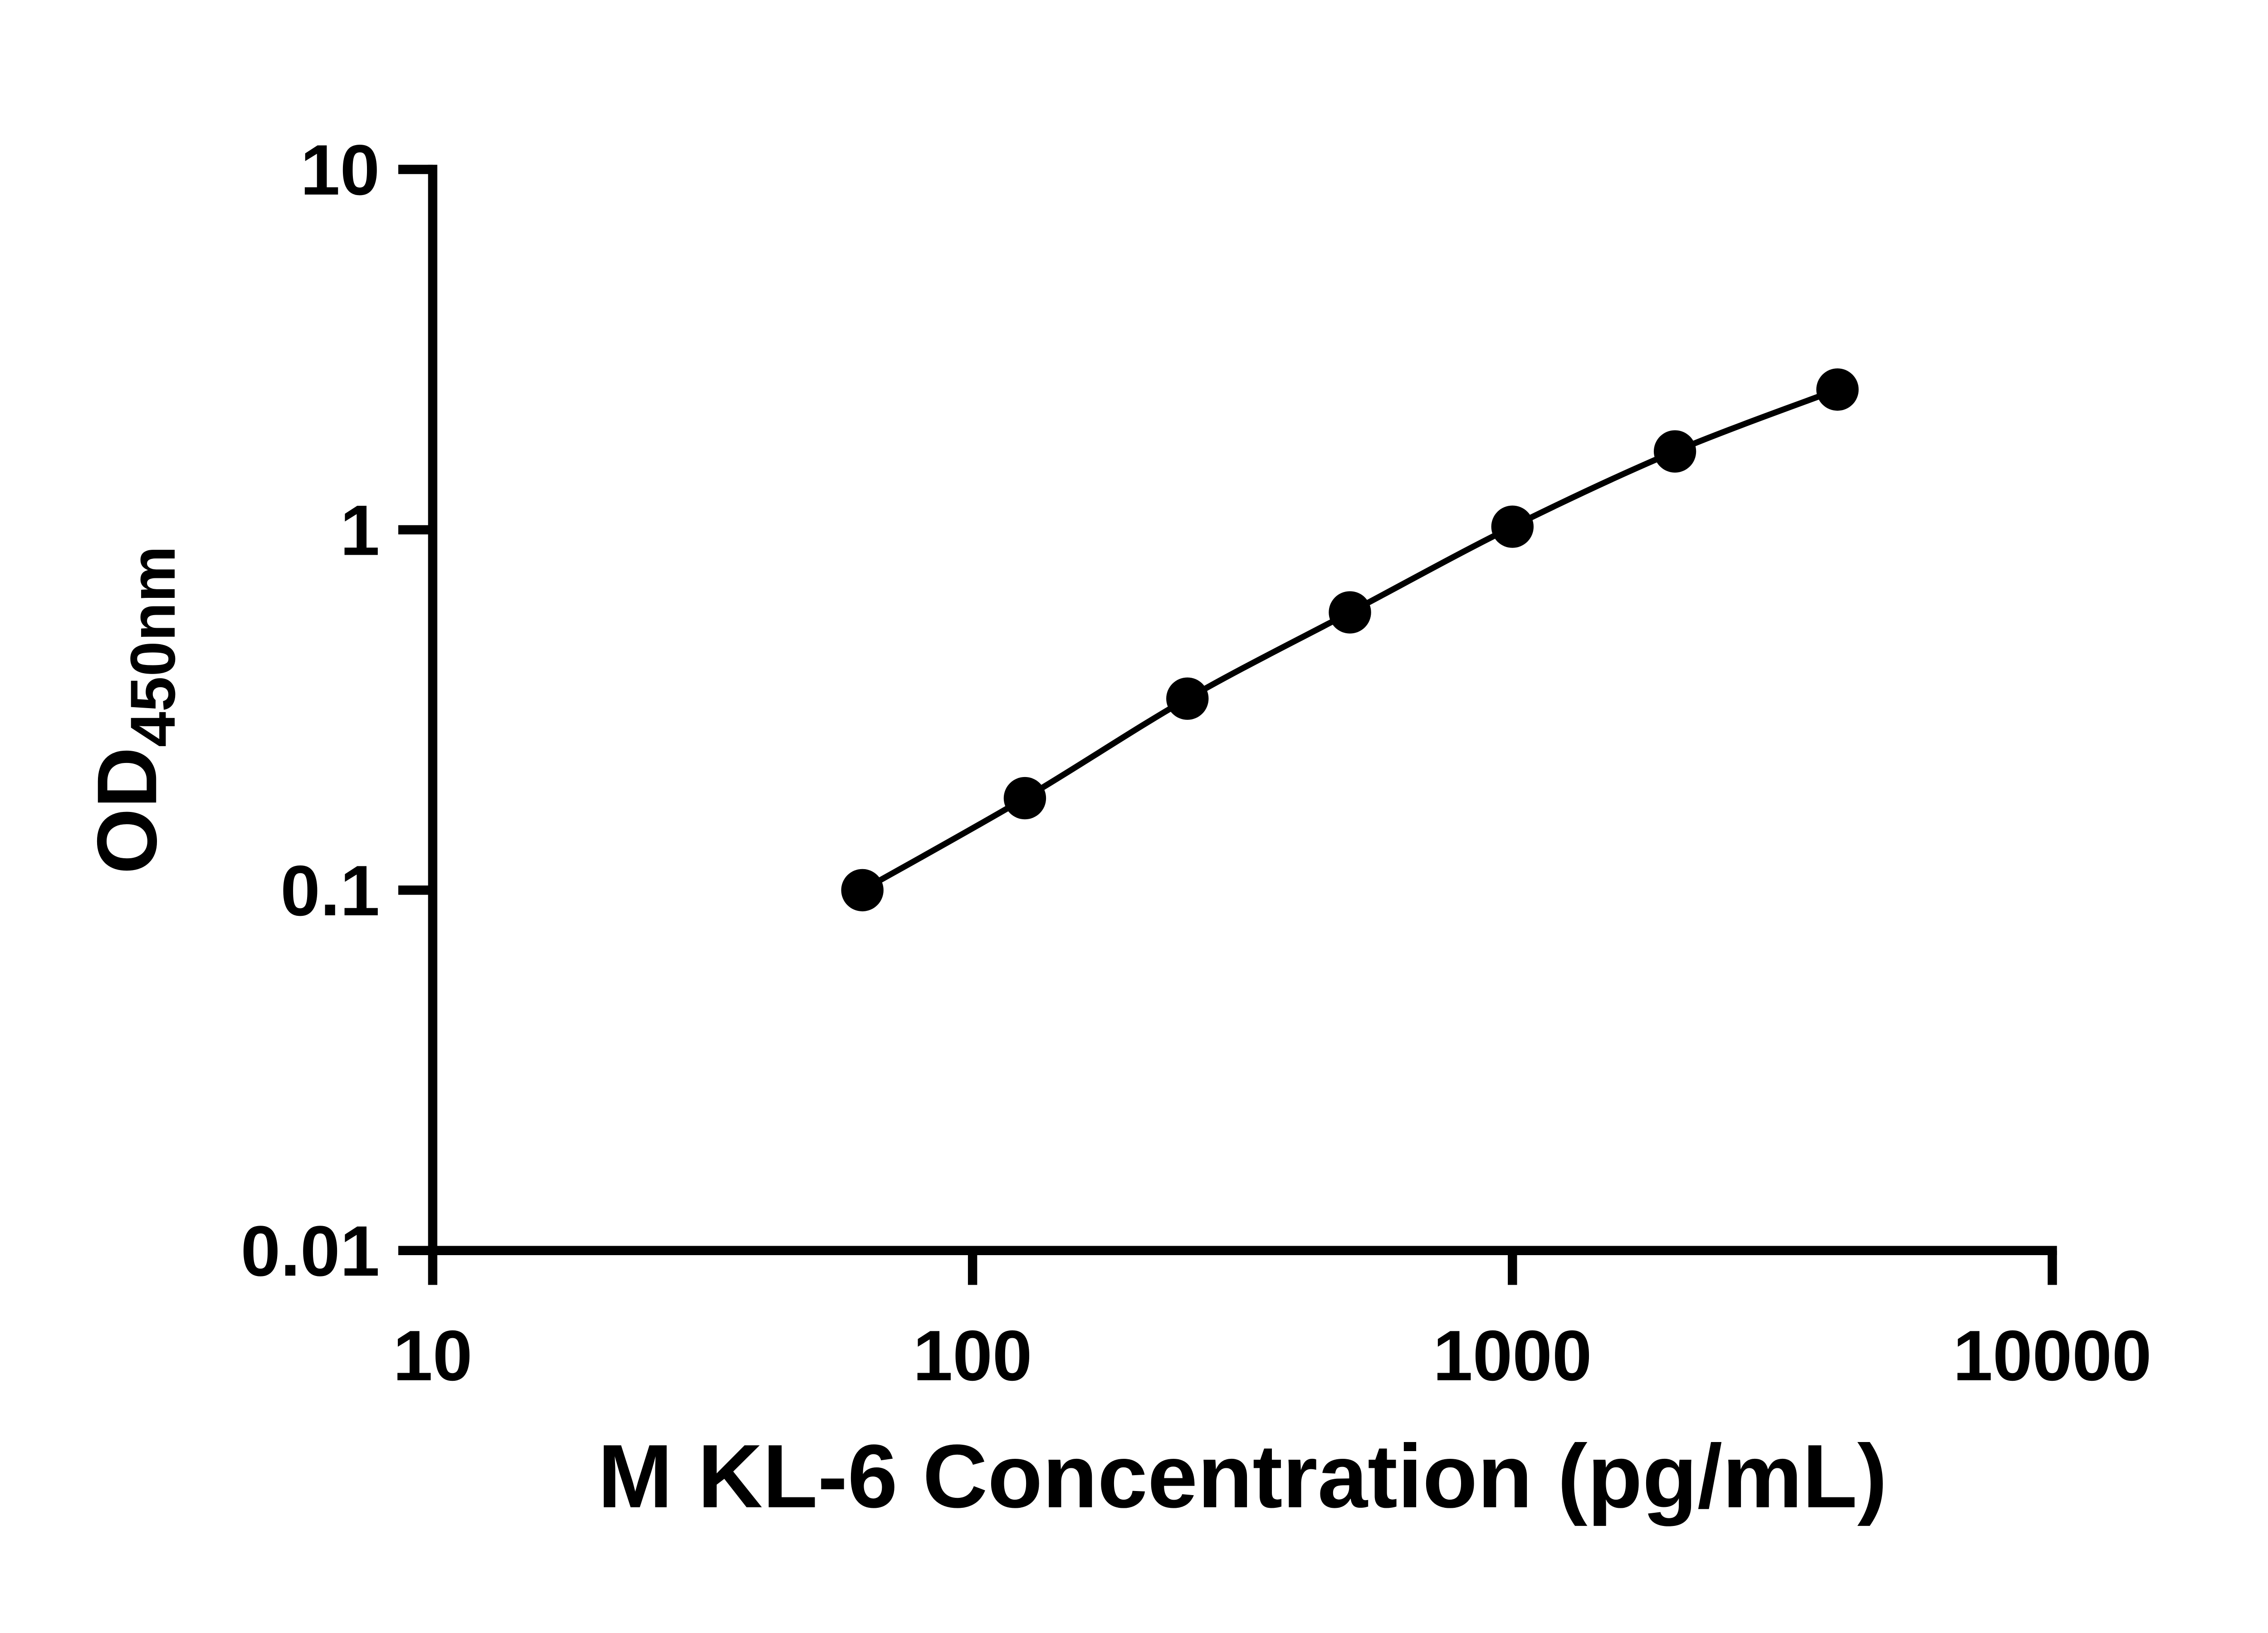 Image resolution: width=2268 pixels, height=1633 pixels. I want to click on x-tick-label: 10, so click(433, 1356).